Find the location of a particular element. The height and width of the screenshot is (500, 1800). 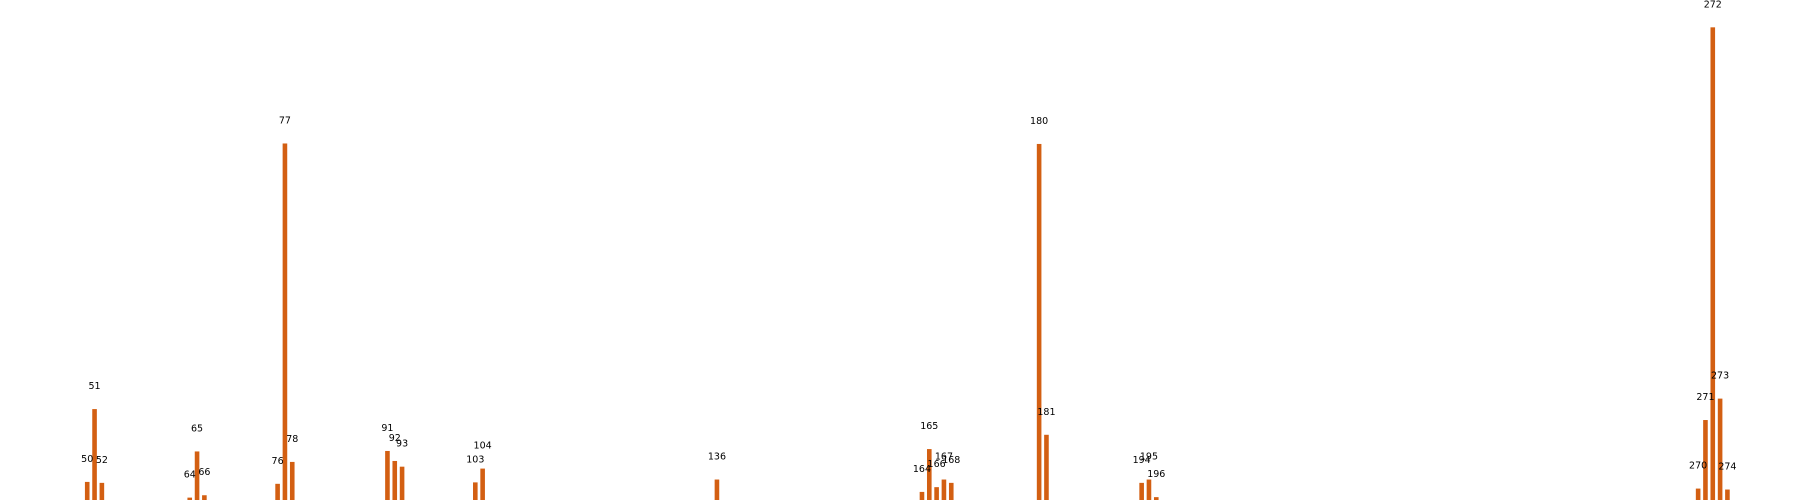

bar-label-52: 52 is located at coordinates (102, 460).